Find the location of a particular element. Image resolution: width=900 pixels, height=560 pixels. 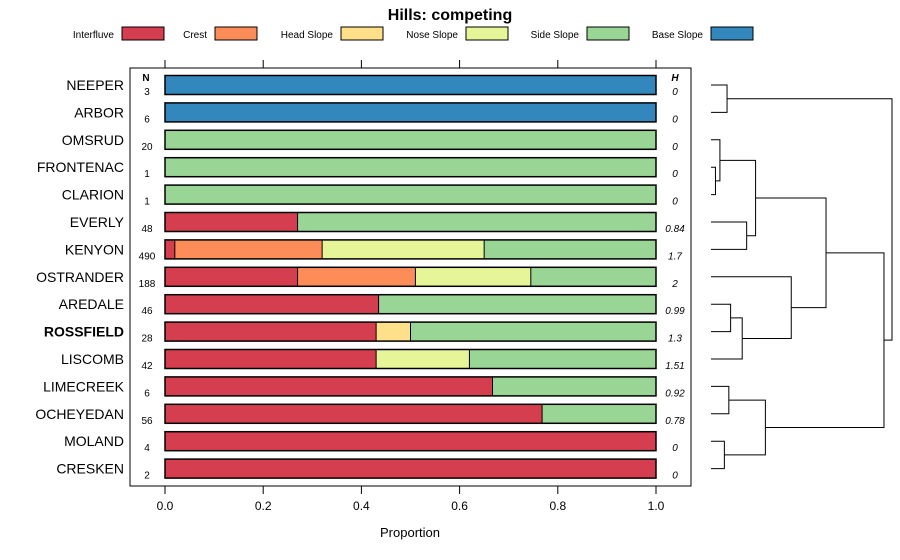

row-label: ARBOR is located at coordinates (99, 112).